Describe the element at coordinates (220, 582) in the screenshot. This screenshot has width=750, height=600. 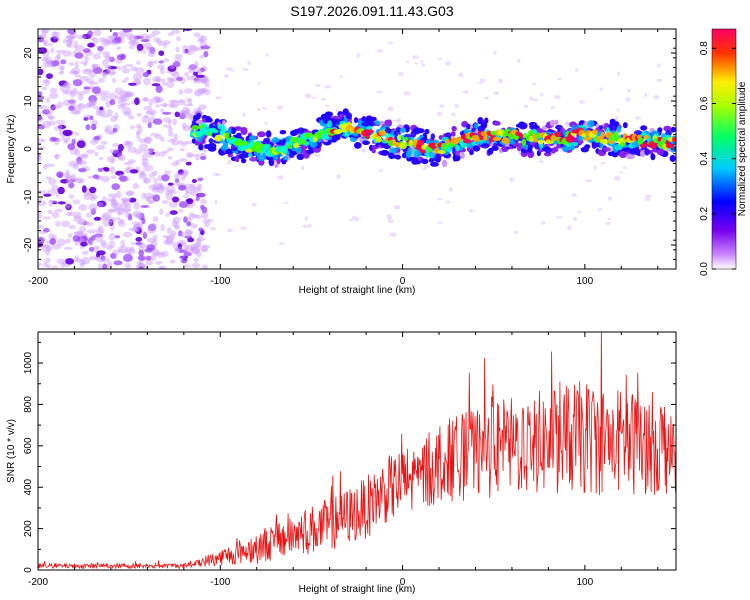
I see `x-tick-label: -100` at that location.